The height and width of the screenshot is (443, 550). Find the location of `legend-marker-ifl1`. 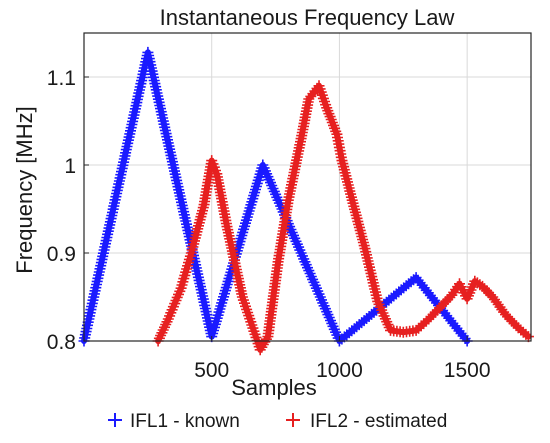

legend-marker-ifl1 is located at coordinates (115, 420).